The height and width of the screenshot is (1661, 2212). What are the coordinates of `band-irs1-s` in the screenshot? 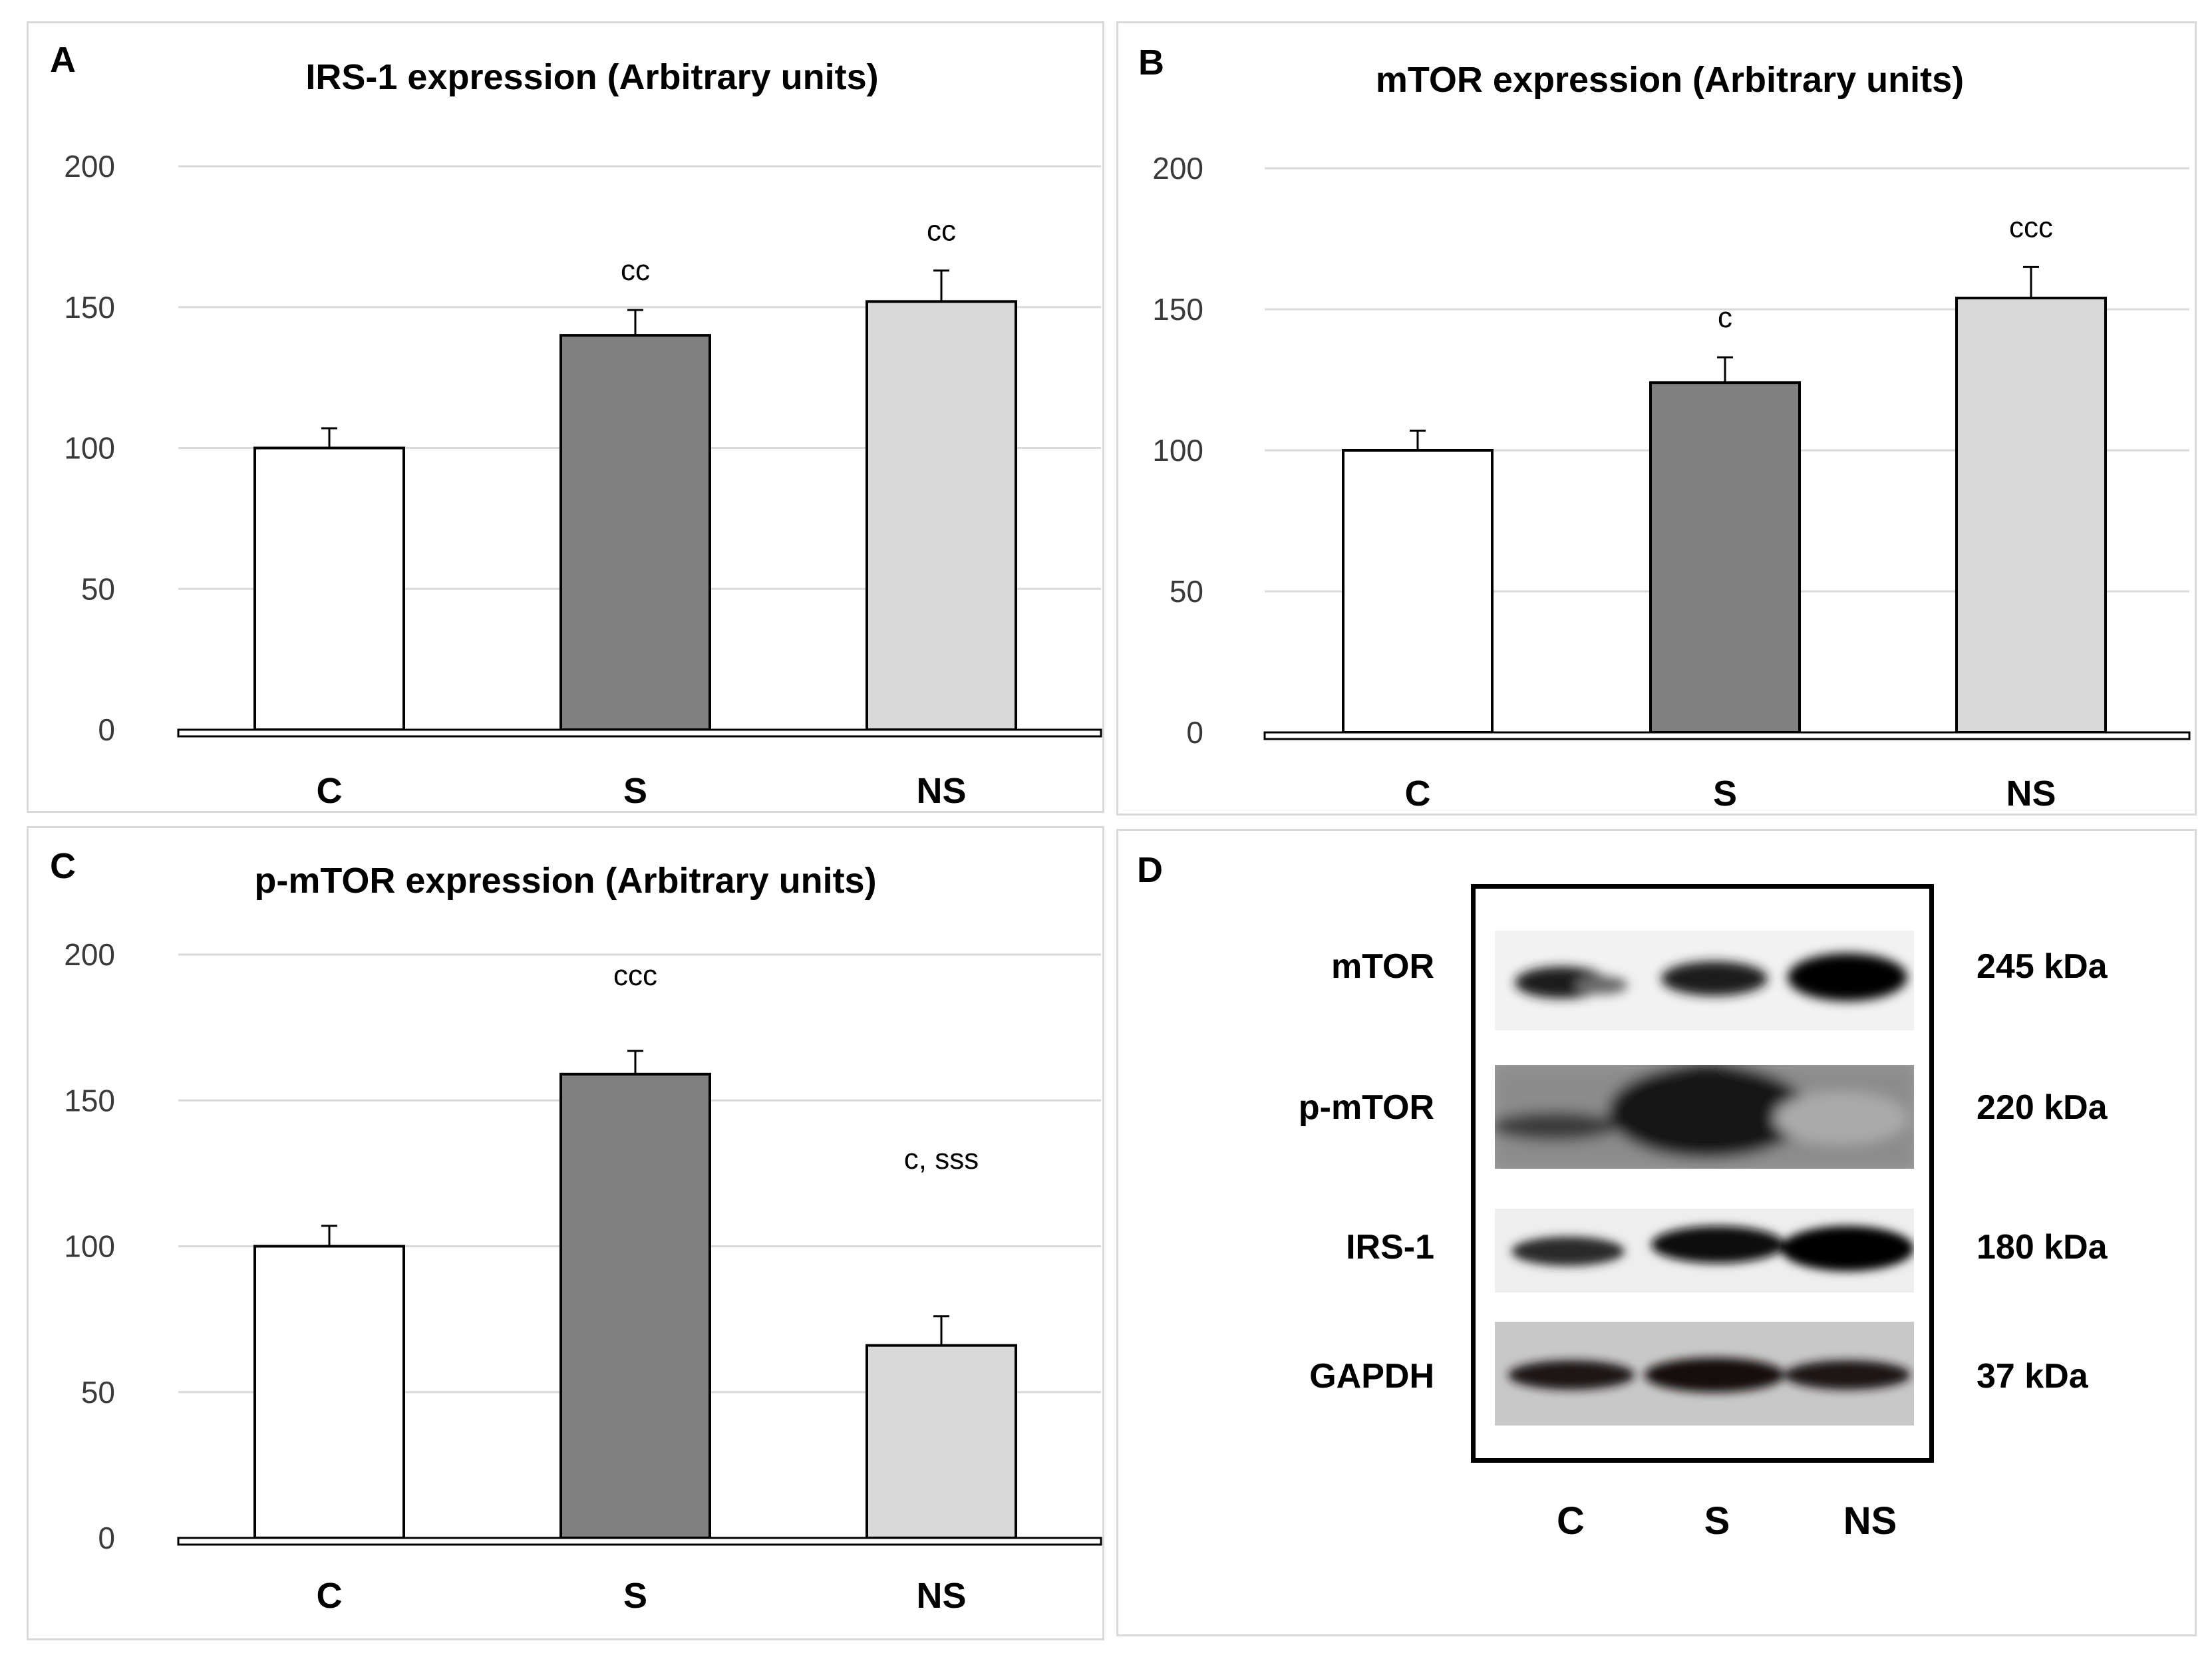 It's located at (1717, 1244).